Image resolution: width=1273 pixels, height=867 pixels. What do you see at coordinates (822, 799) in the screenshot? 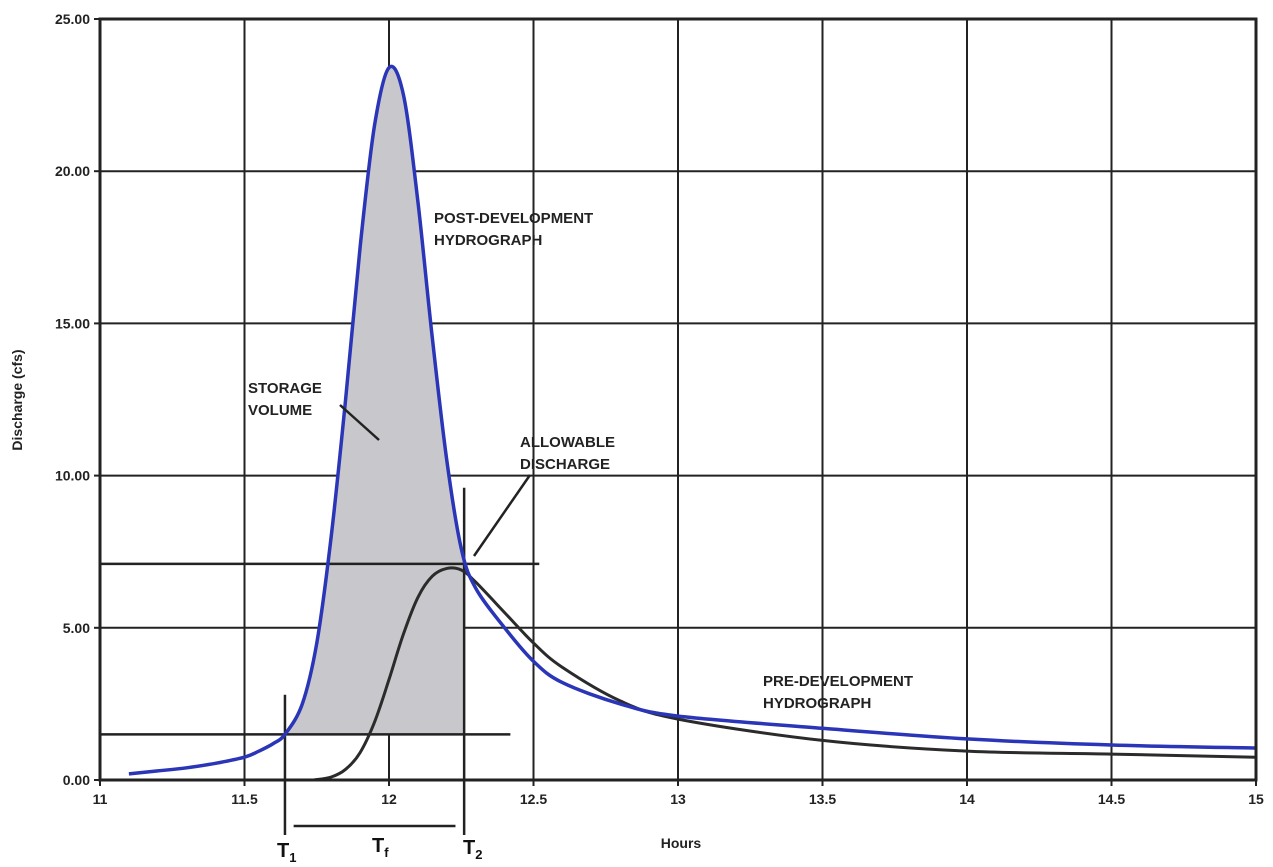
I see `x-tick-label: 13.5` at bounding box center [822, 799].